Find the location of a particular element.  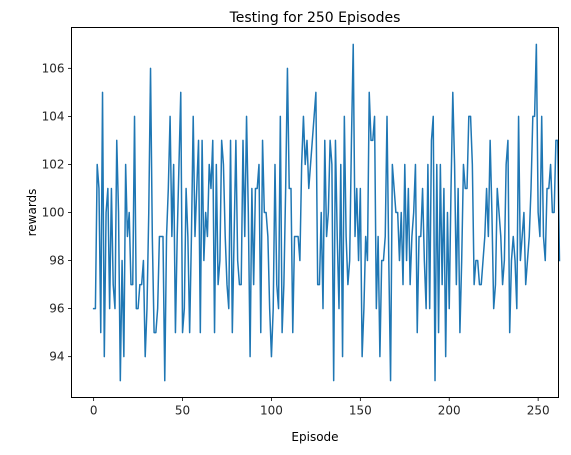

x-tick-label-250: 250 is located at coordinates (538, 411).